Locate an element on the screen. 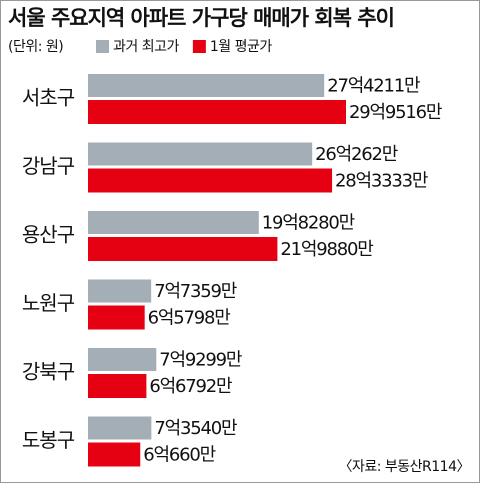 This screenshot has height=483, width=480. legend-label: 과거 최고가 is located at coordinates (146, 47).